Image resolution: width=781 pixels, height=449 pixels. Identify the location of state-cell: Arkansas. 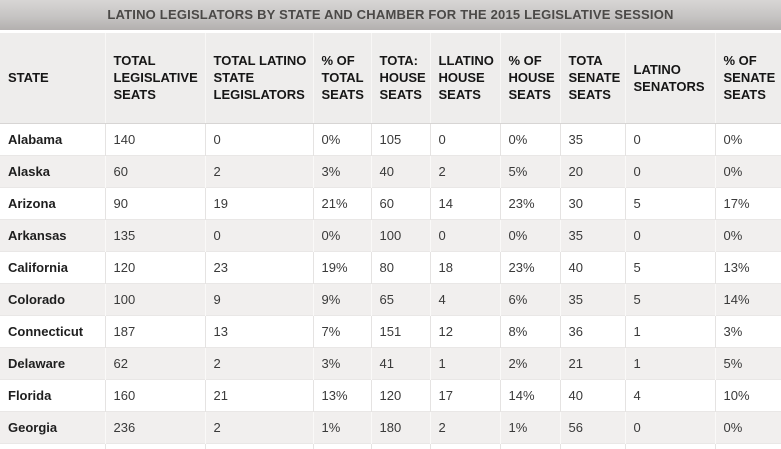
(52, 234).